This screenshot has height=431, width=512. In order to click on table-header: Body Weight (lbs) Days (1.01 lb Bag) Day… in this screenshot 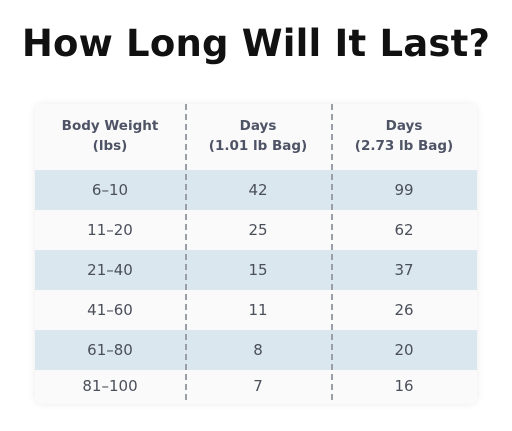, I will do `click(256, 137)`.